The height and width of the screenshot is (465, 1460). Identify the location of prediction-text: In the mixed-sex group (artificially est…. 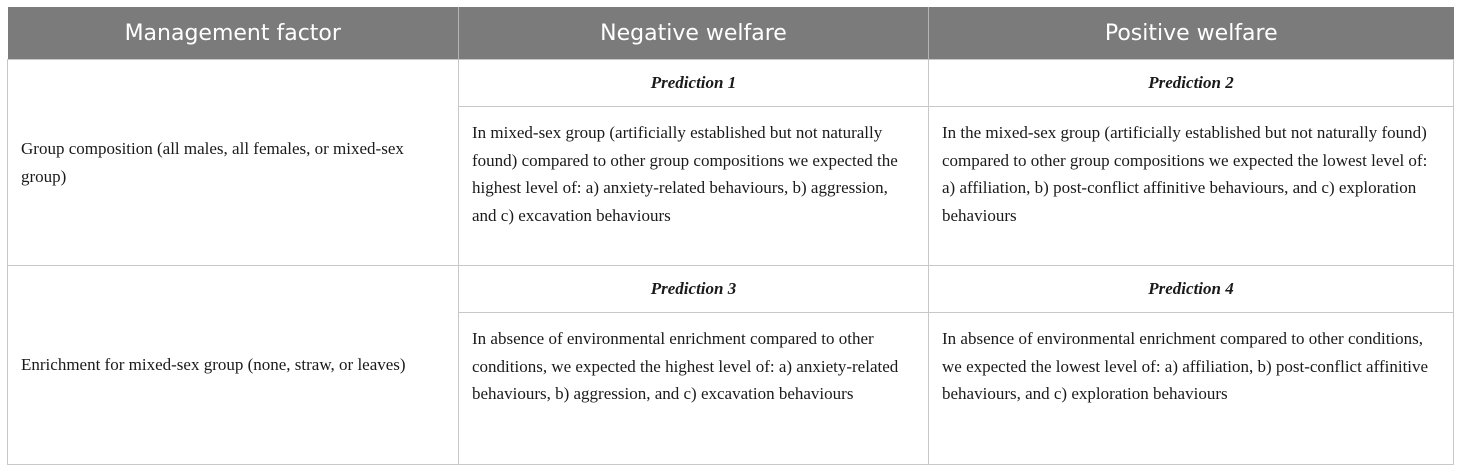
(1191, 186).